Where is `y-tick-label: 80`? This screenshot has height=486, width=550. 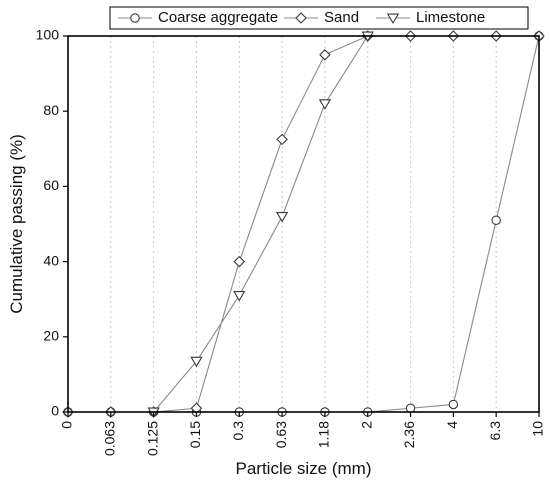 y-tick-label: 80 is located at coordinates (51, 110).